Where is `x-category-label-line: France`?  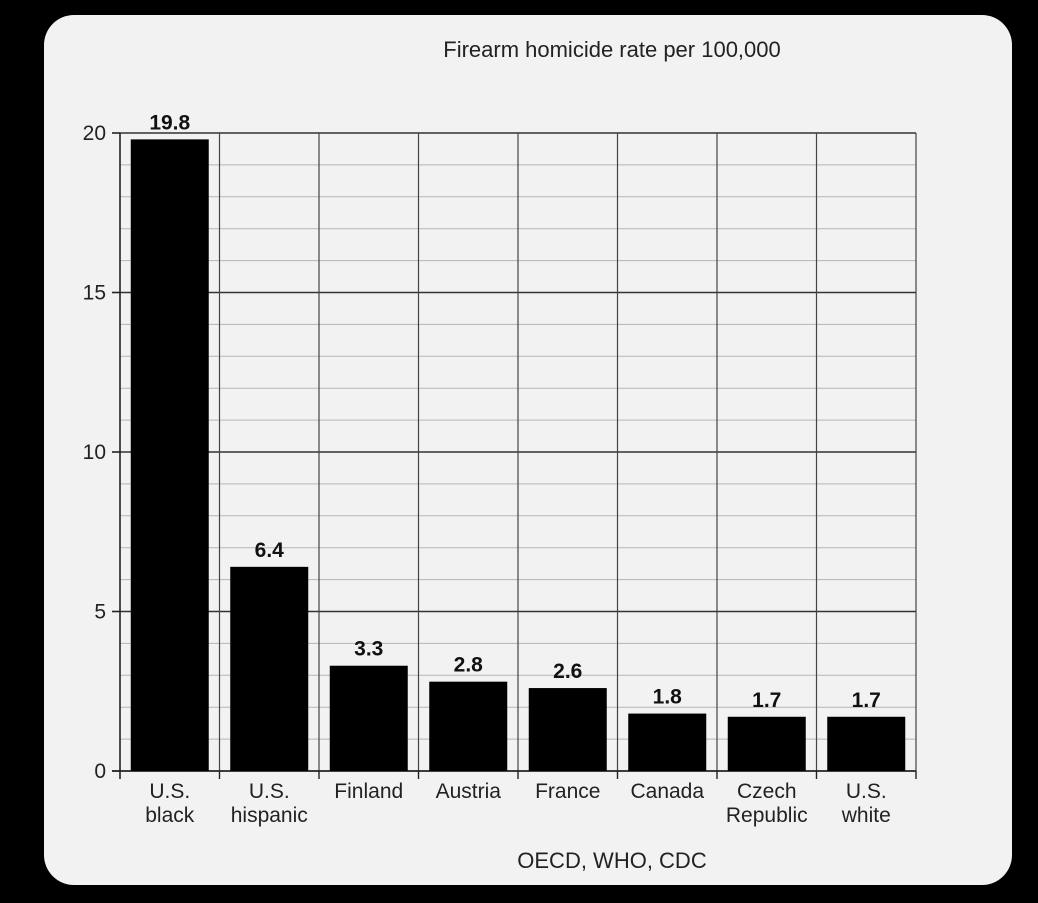
x-category-label-line: France is located at coordinates (567, 791).